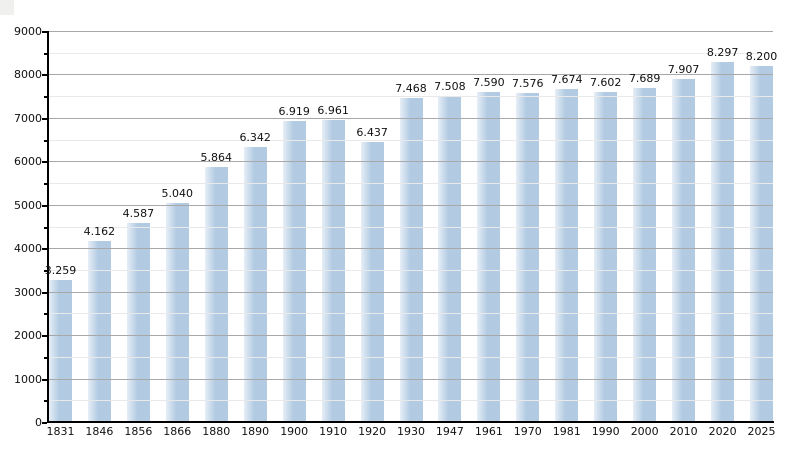 This screenshot has width=800, height=450. I want to click on x-tick-label: 1970, so click(527, 431).